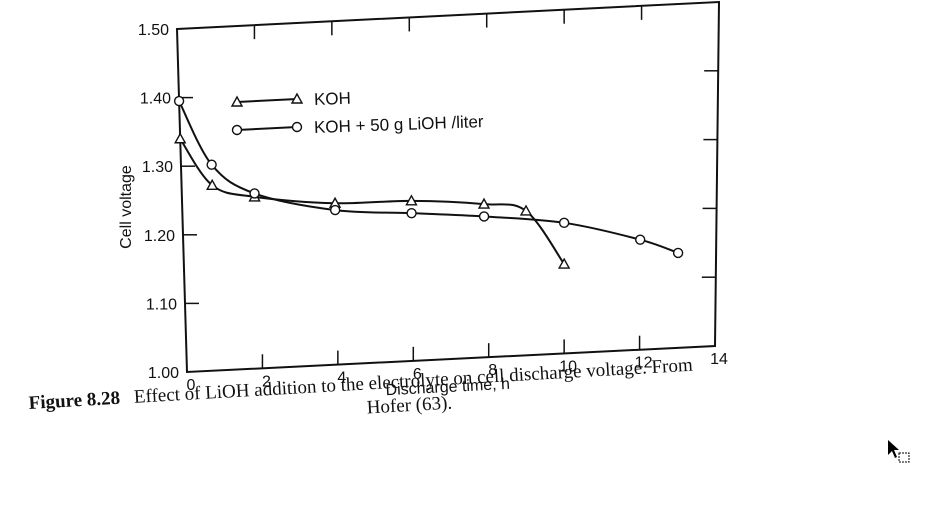  What do you see at coordinates (399, 124) in the screenshot?
I see `legend-label: KOH + 50 g LiOH /liter` at bounding box center [399, 124].